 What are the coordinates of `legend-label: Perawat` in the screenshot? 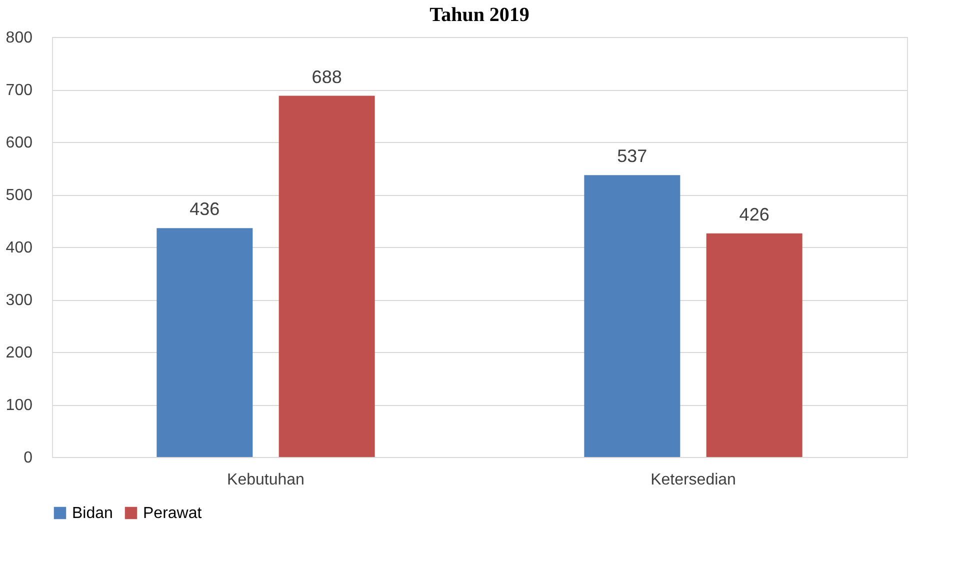 It's located at (172, 513).